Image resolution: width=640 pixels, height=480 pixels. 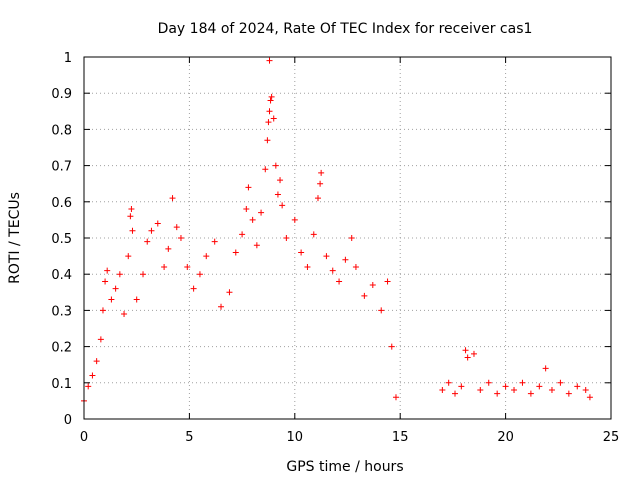 What do you see at coordinates (61, 311) in the screenshot?
I see `y-tick-label: 0.3` at bounding box center [61, 311].